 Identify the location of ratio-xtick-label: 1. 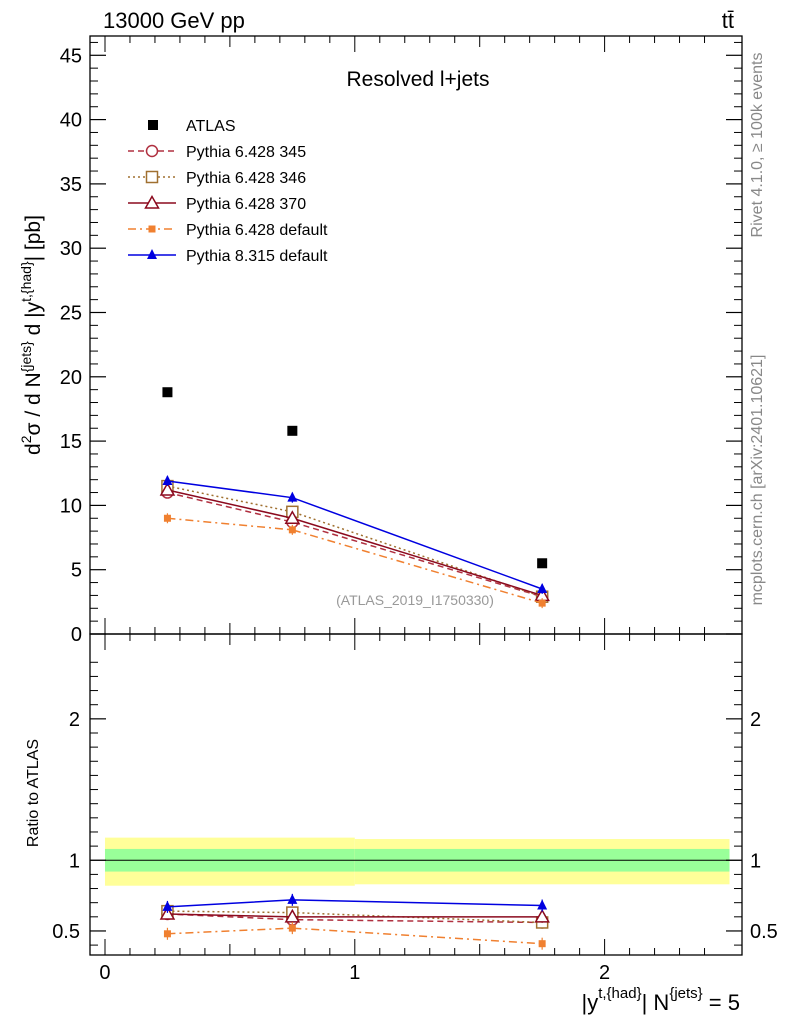
(354, 973).